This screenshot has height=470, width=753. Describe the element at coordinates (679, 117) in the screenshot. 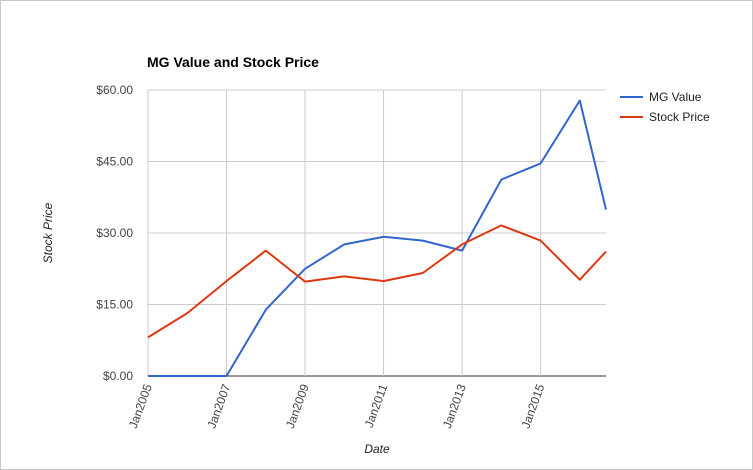

I see `legend-label: Stock Price` at that location.